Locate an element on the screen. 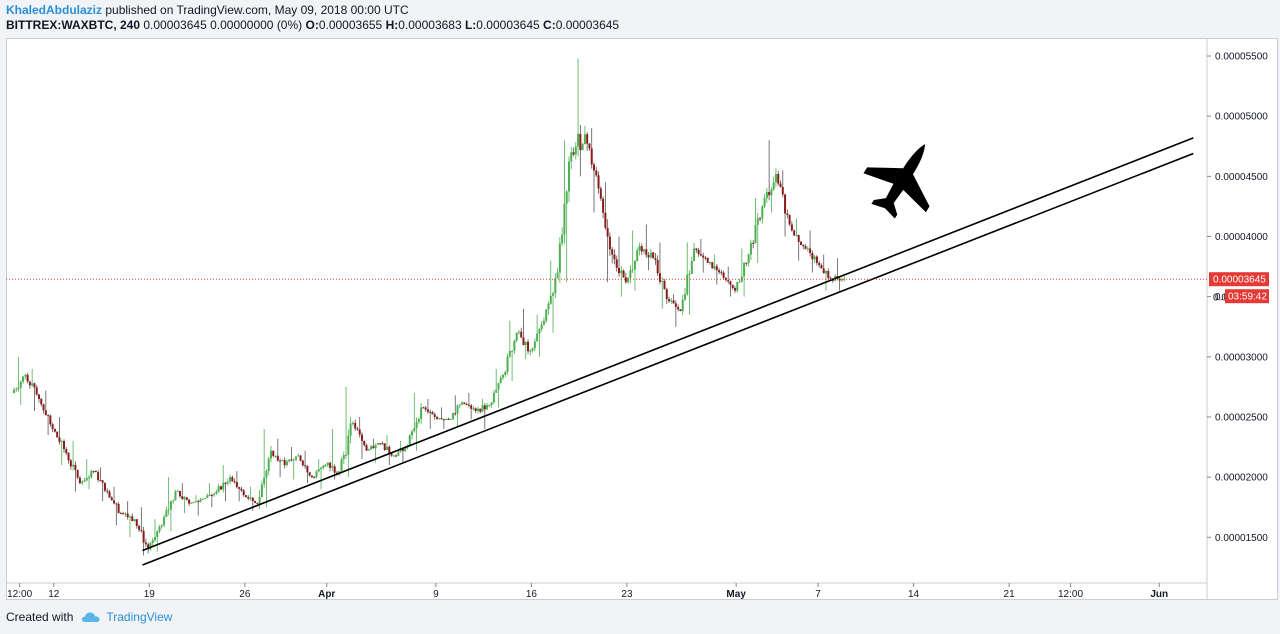 The height and width of the screenshot is (634, 1280). tradingview-link: TradingView is located at coordinates (126, 617).